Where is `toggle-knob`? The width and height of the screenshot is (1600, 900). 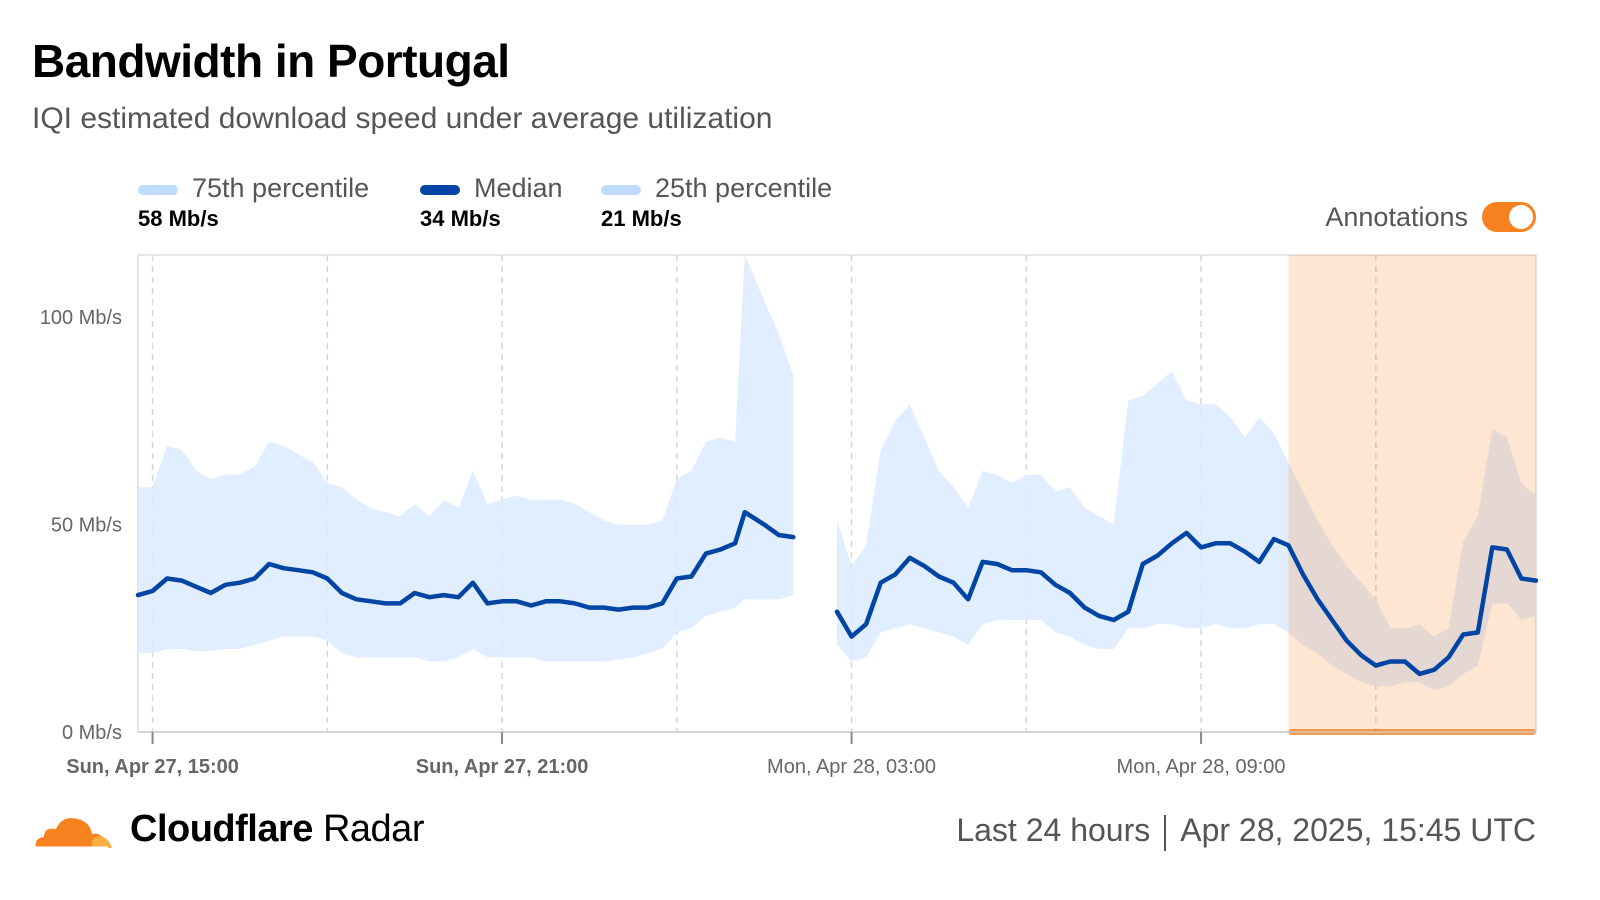 toggle-knob is located at coordinates (1521, 217).